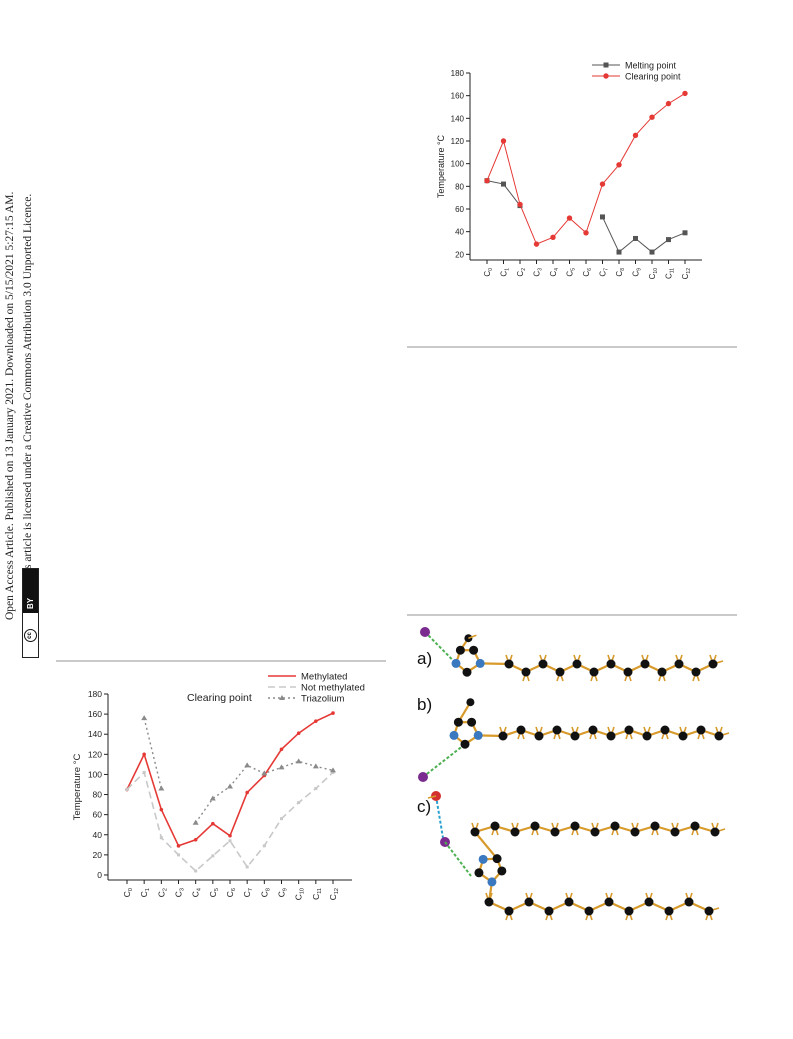 This screenshot has height=1039, width=793. Describe the element at coordinates (214, 892) in the screenshot. I see `x-tick-label: C5` at that location.